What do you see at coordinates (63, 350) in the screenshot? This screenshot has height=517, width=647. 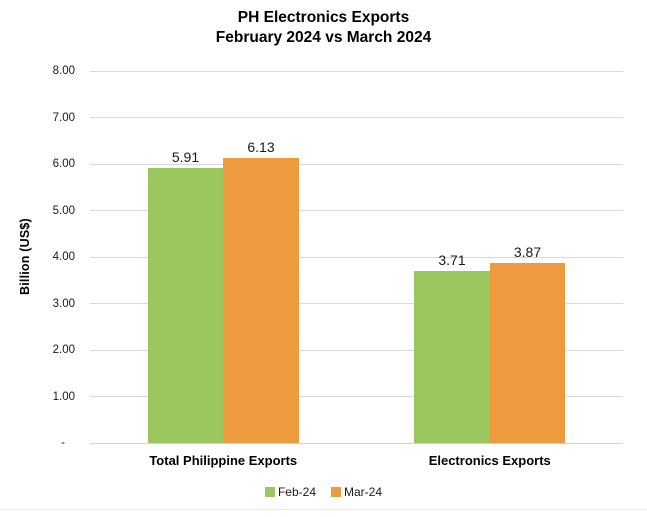 I see `y-tick-label-2-00: 2.00` at bounding box center [63, 350].